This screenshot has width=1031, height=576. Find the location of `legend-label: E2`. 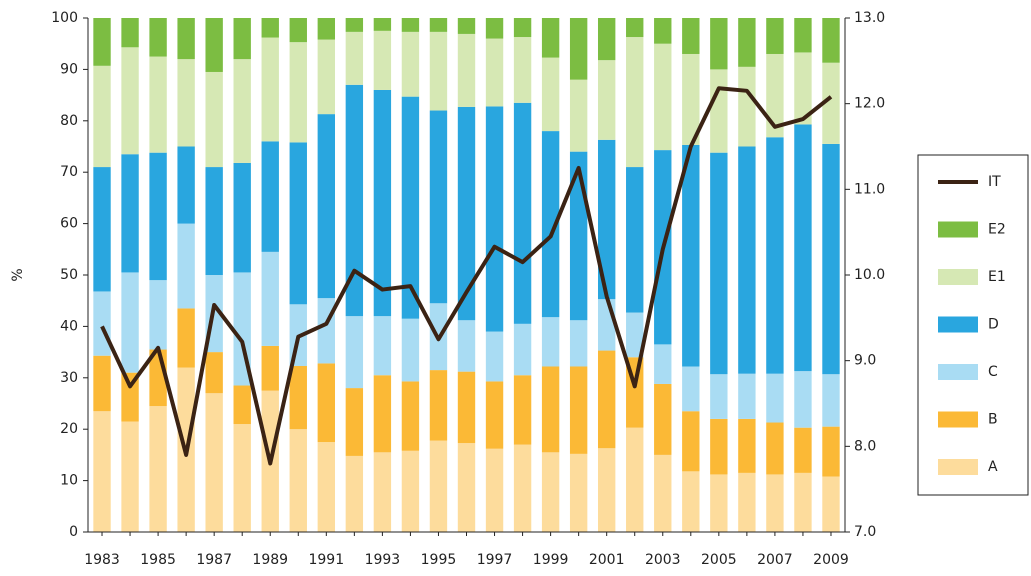

legend-label: E2 is located at coordinates (997, 230).